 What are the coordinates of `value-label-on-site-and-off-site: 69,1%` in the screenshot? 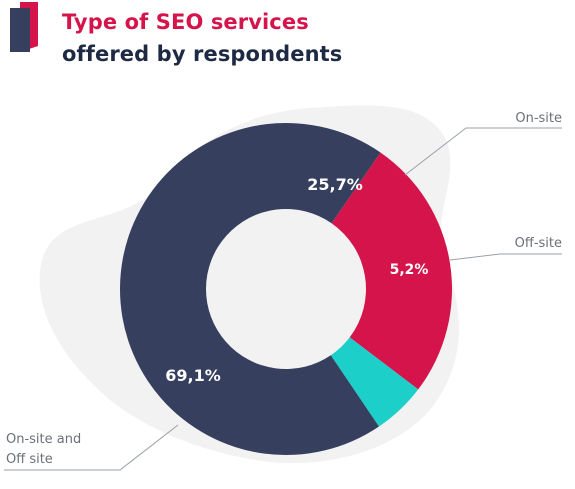 It's located at (193, 375).